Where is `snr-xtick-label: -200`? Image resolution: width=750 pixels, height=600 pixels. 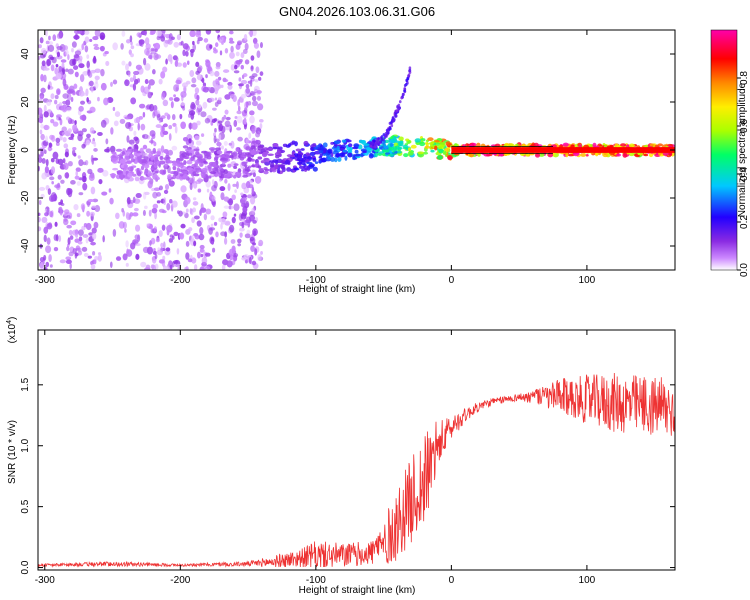
snr-xtick-label: -200 is located at coordinates (180, 580).